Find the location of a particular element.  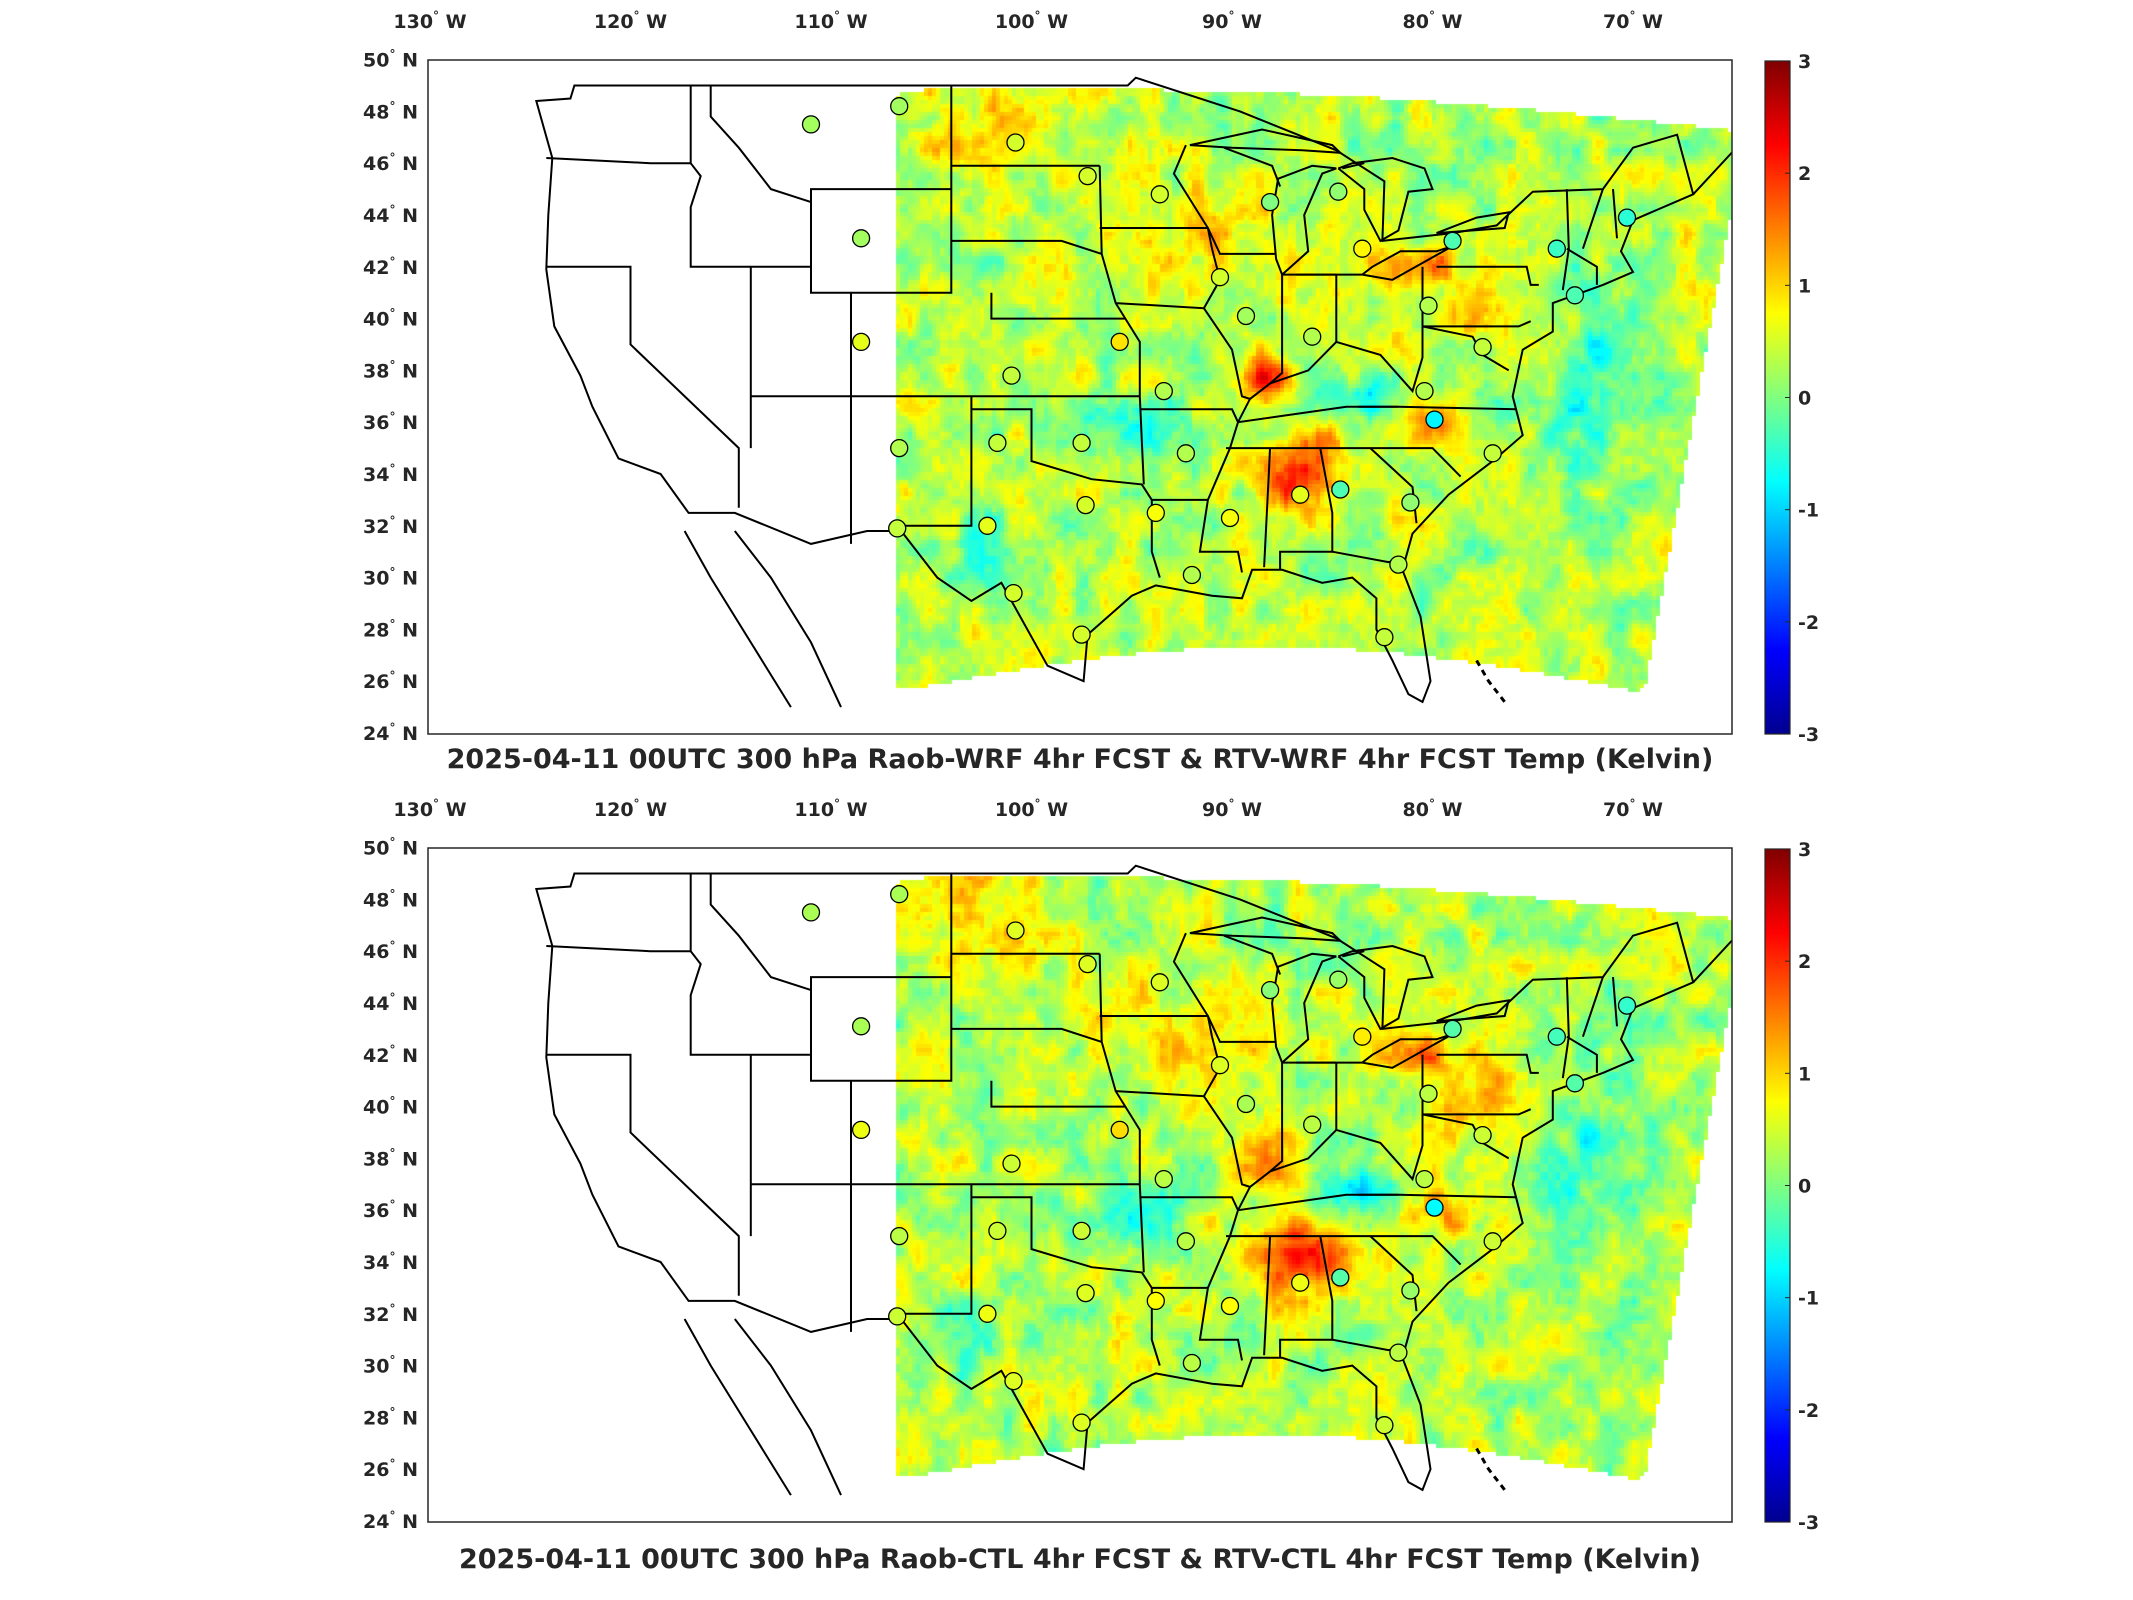

longitude-tick-label: 80° W is located at coordinates (1432, 809).